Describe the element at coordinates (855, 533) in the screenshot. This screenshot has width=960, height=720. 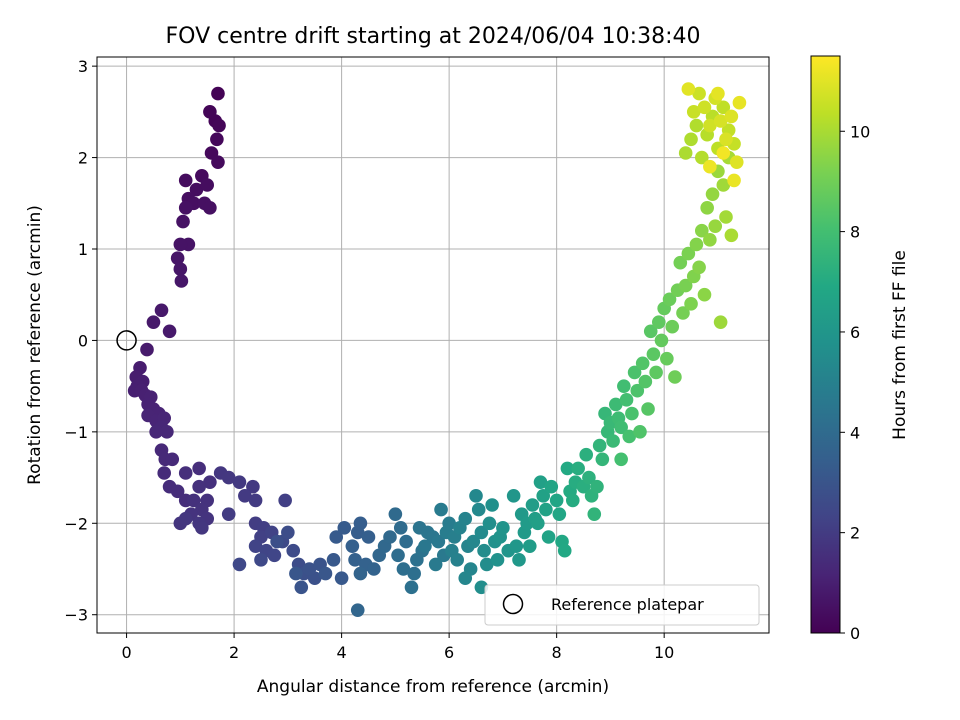
I see `colorbar-tick-label: 2` at that location.